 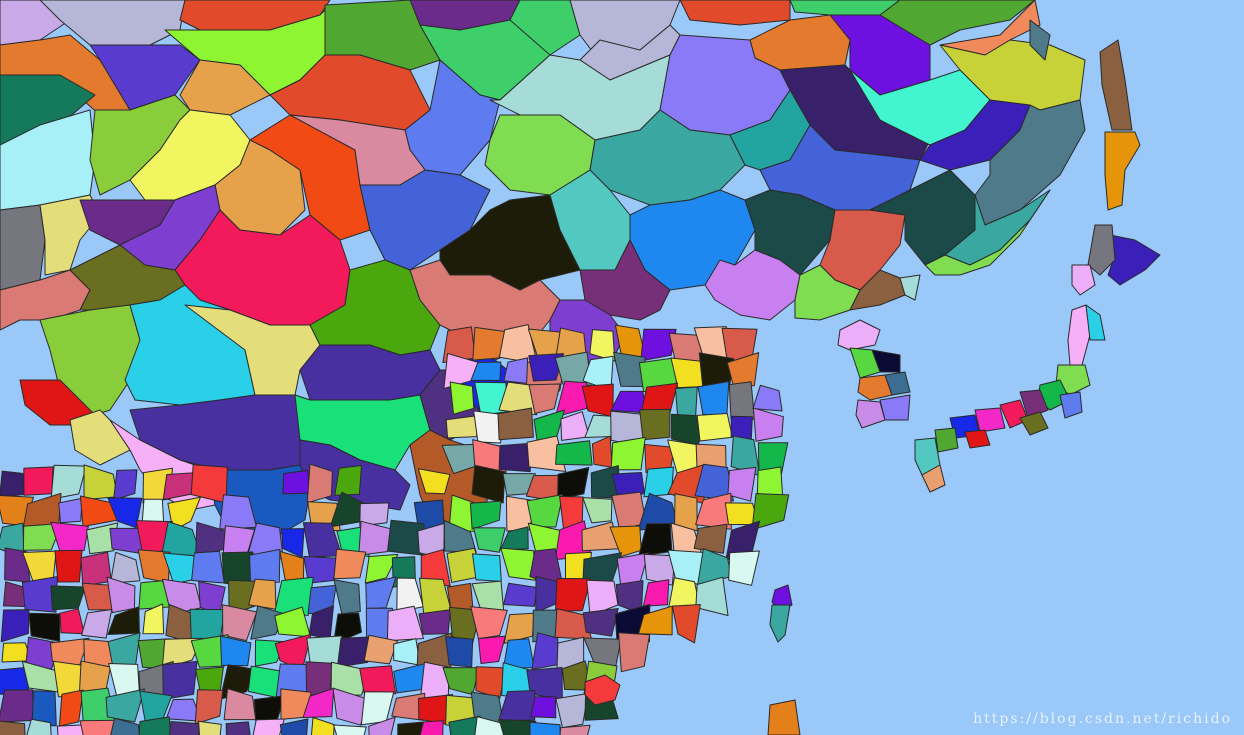 What do you see at coordinates (602, 690) in the screenshot?
I see `hainan-island` at bounding box center [602, 690].